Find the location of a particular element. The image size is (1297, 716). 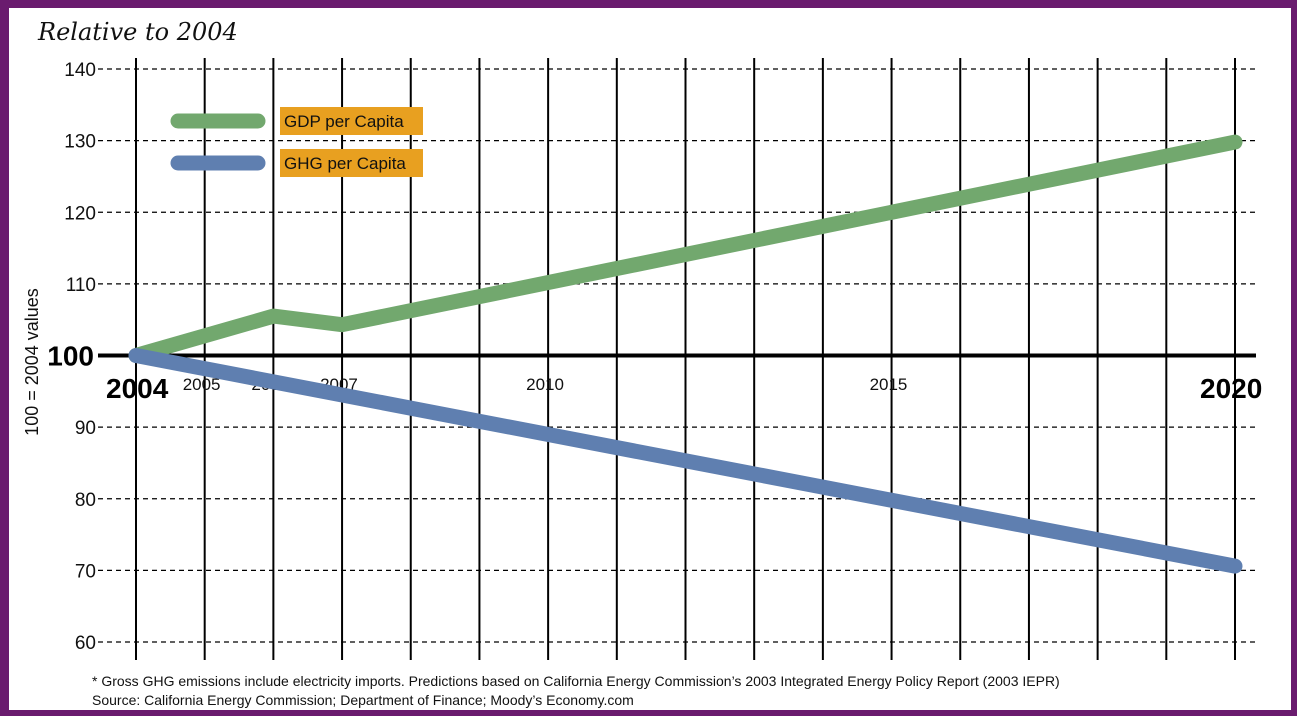

y-tick-label: 70 is located at coordinates (85, 571).